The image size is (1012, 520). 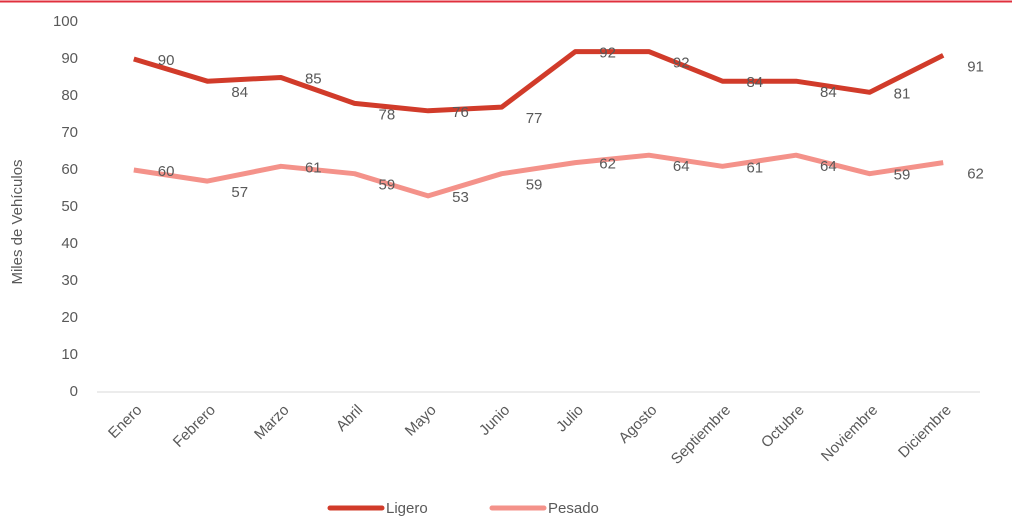 I want to click on data-label: 77, so click(x=534, y=118).